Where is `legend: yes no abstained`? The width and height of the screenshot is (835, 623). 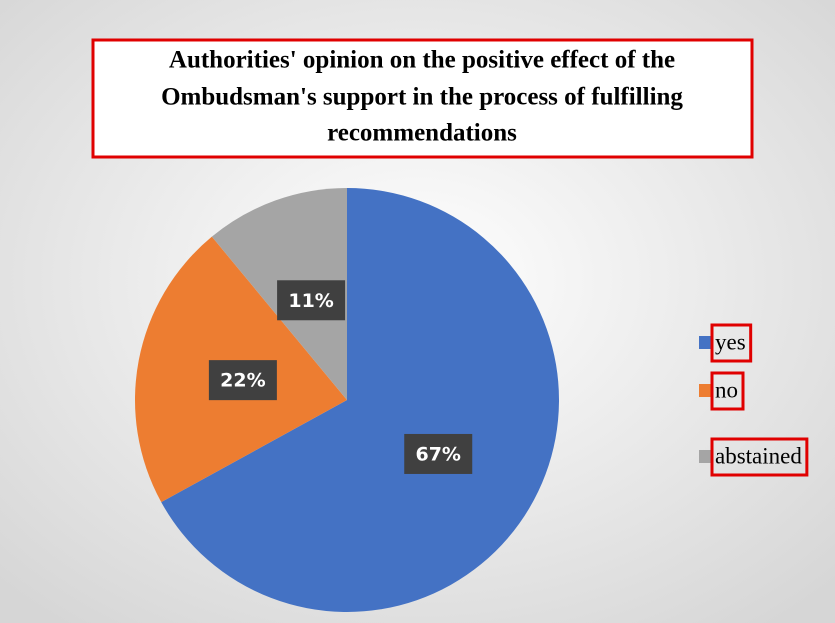 legend: yes no abstained is located at coordinates (754, 400).